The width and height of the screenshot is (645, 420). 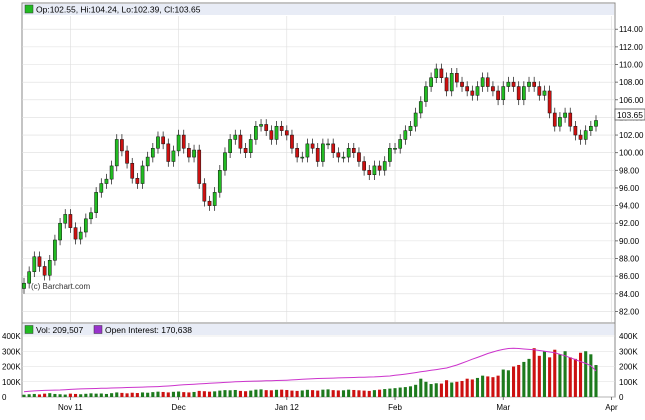 I want to click on price-tick-label: 86.00, so click(x=629, y=276).